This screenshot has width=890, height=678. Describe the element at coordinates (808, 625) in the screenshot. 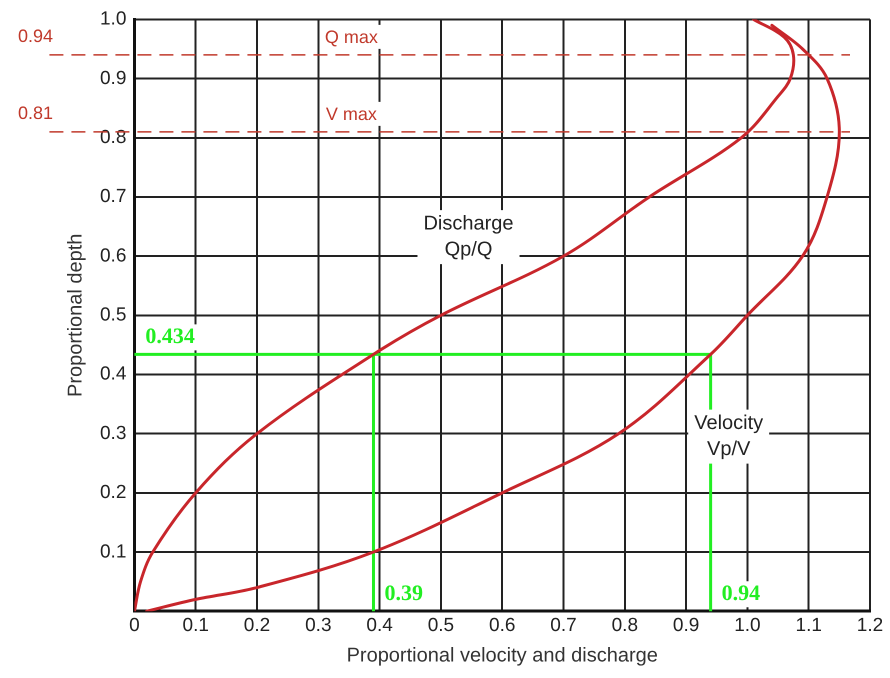

I see `x-tick-label: 1.1` at that location.